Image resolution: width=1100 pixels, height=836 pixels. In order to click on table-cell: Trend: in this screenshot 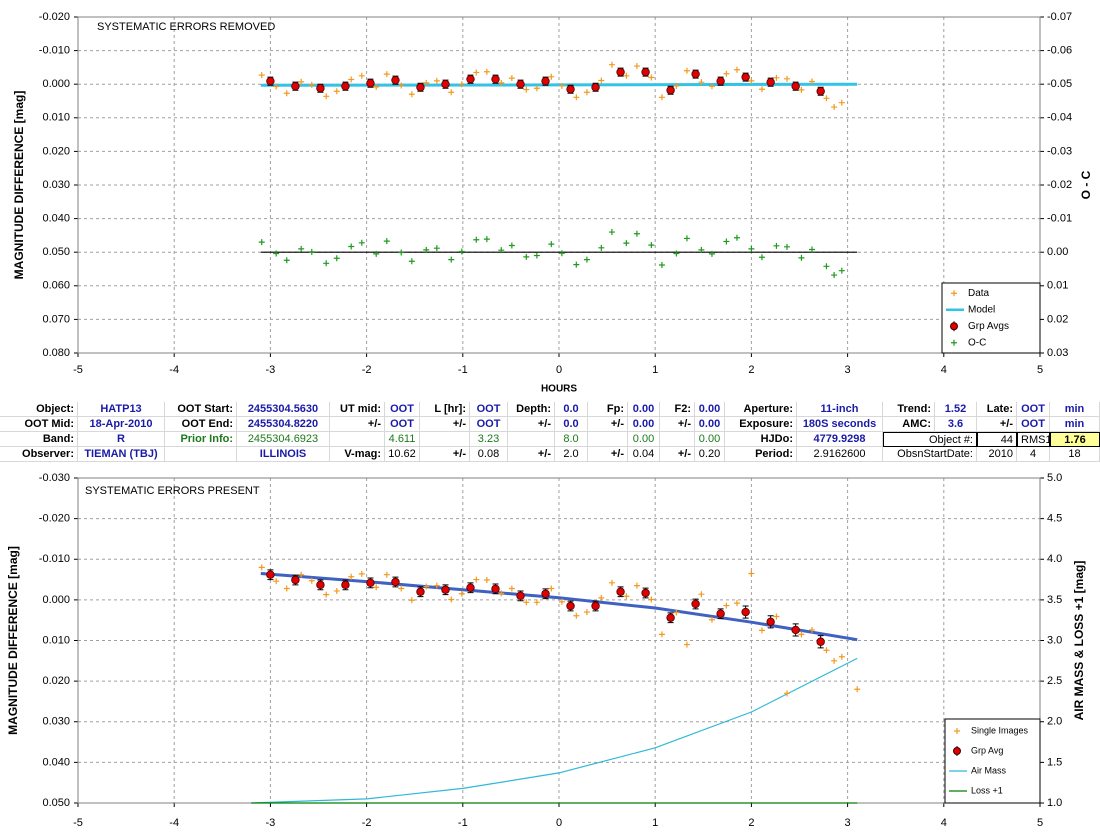, I will do `click(909, 409)`.